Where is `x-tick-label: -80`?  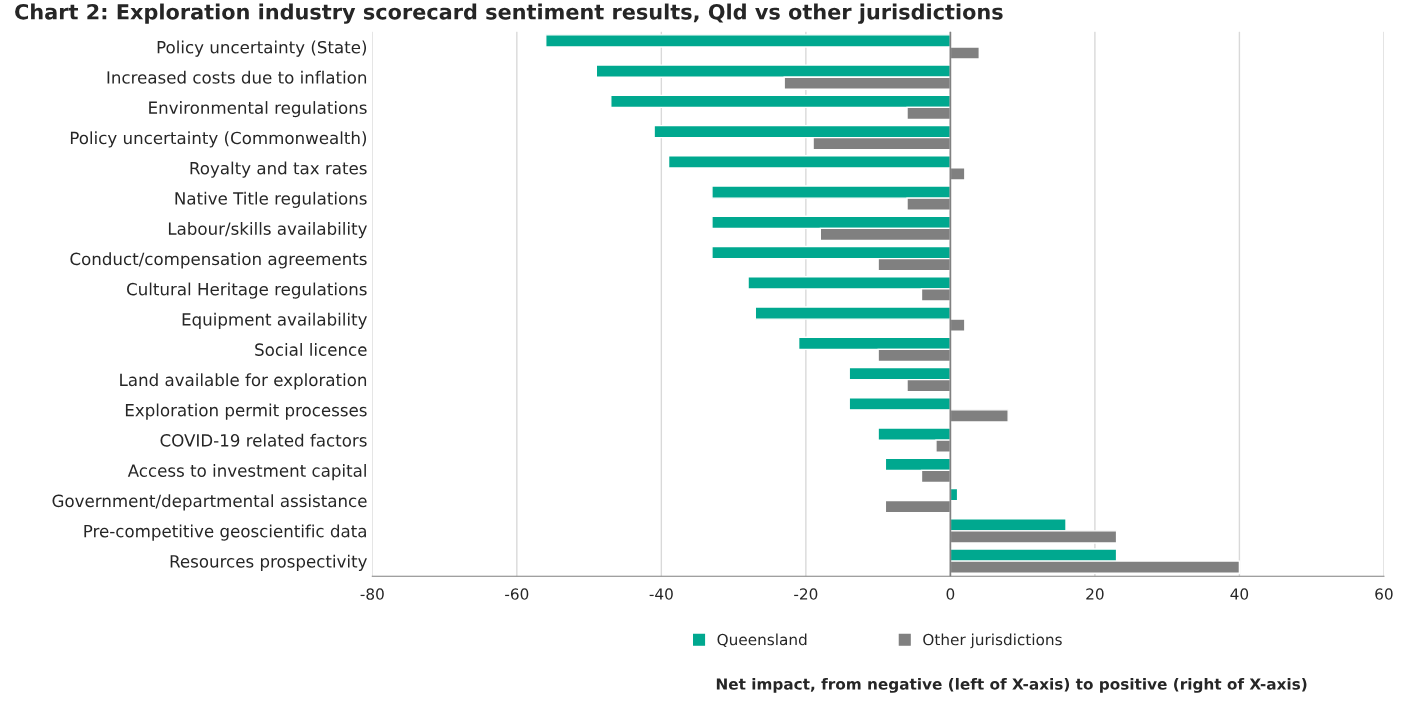
x-tick-label: -80 is located at coordinates (372, 594).